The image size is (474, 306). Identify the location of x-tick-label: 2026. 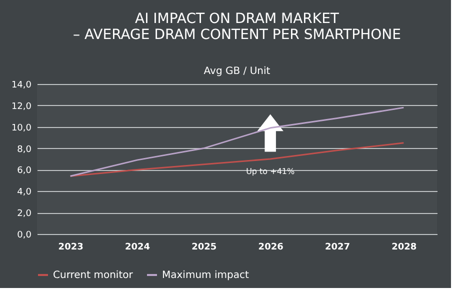
(271, 247).